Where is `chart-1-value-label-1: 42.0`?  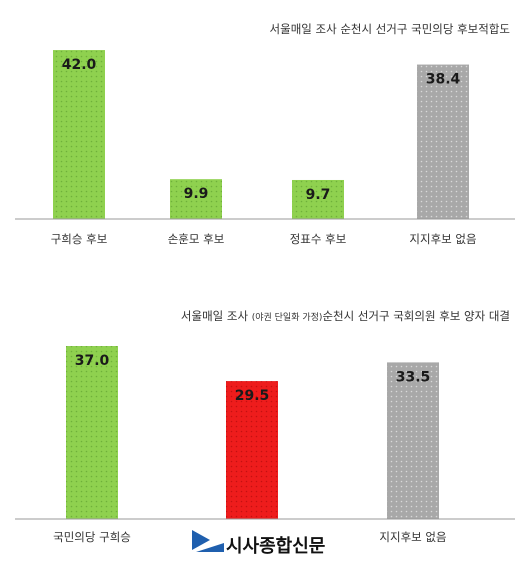 chart-1-value-label-1: 42.0 is located at coordinates (79, 65).